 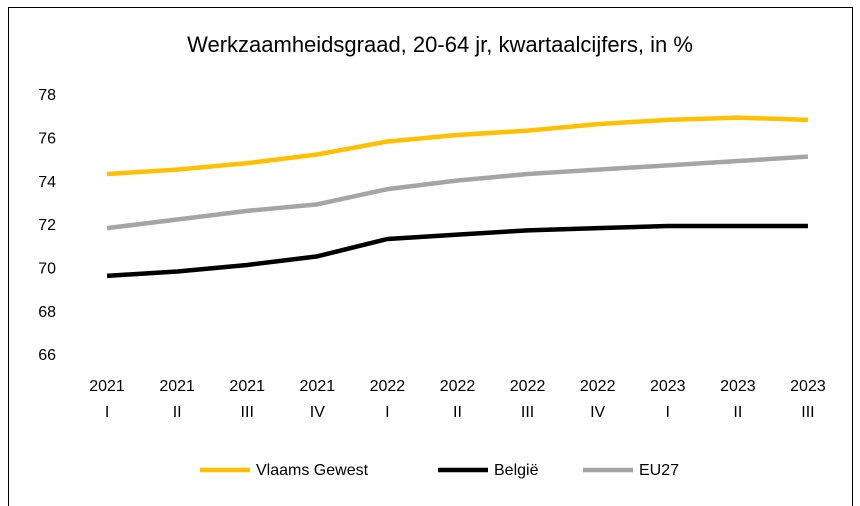 What do you see at coordinates (47, 225) in the screenshot?
I see `y-tick-label: 72` at bounding box center [47, 225].